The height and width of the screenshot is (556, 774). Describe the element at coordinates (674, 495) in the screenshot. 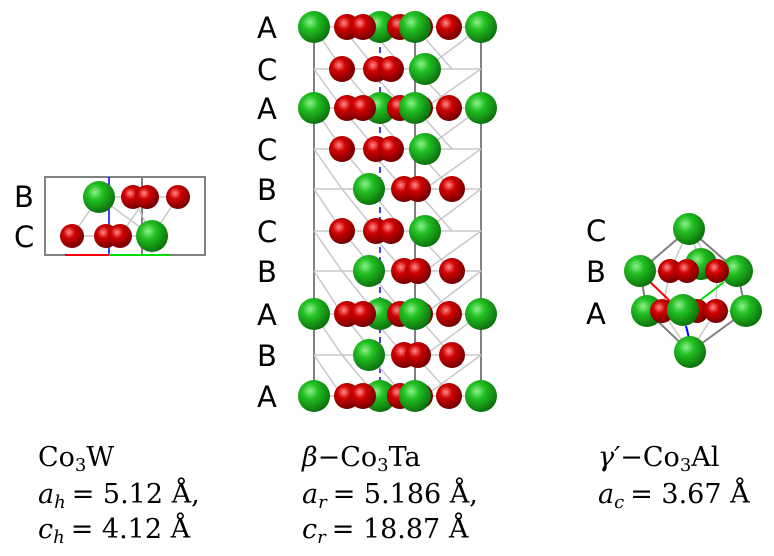

I see `lattice-param: ac = 3.67 Å` at that location.